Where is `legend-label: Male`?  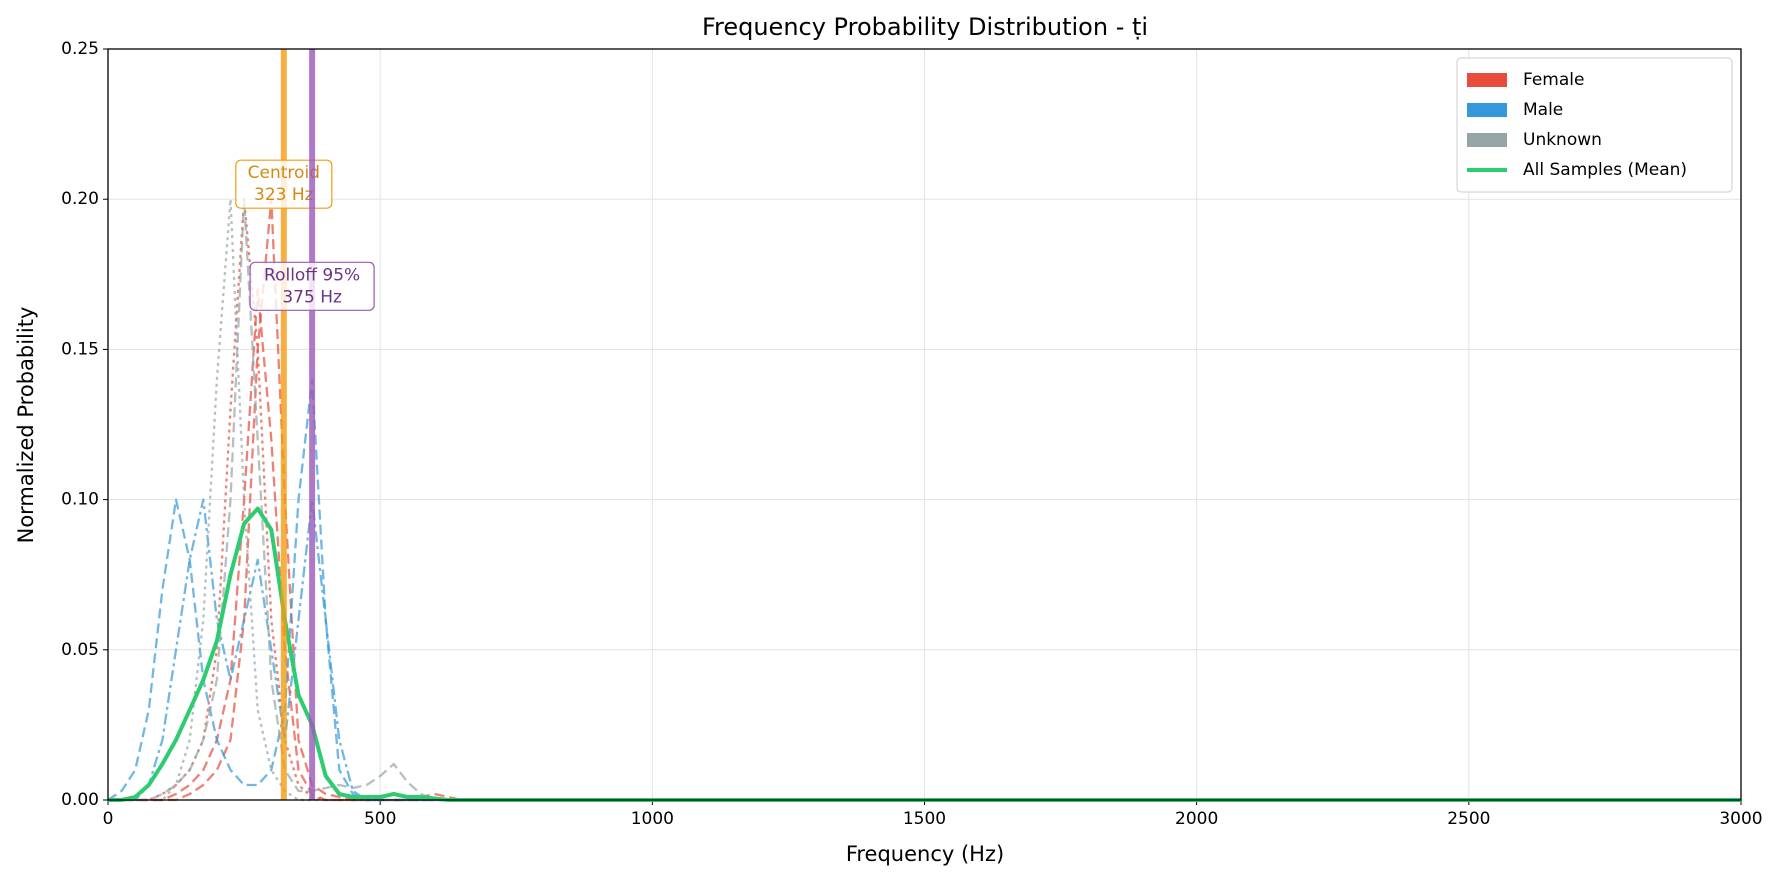
legend-label: Male is located at coordinates (1543, 110).